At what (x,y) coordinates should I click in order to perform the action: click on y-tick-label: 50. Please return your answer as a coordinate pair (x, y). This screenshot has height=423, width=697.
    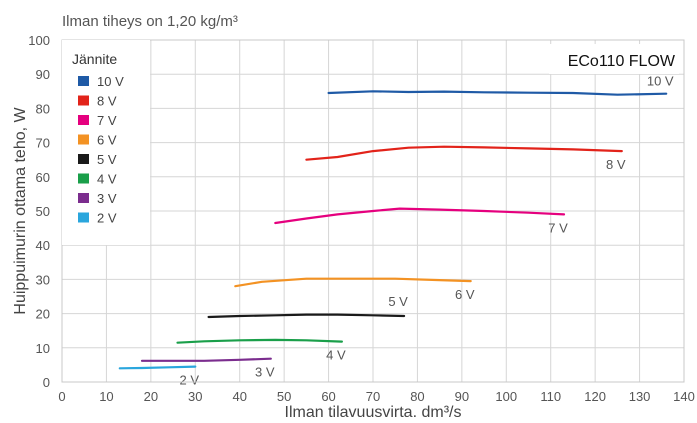
    Looking at the image, I should click on (43, 211).